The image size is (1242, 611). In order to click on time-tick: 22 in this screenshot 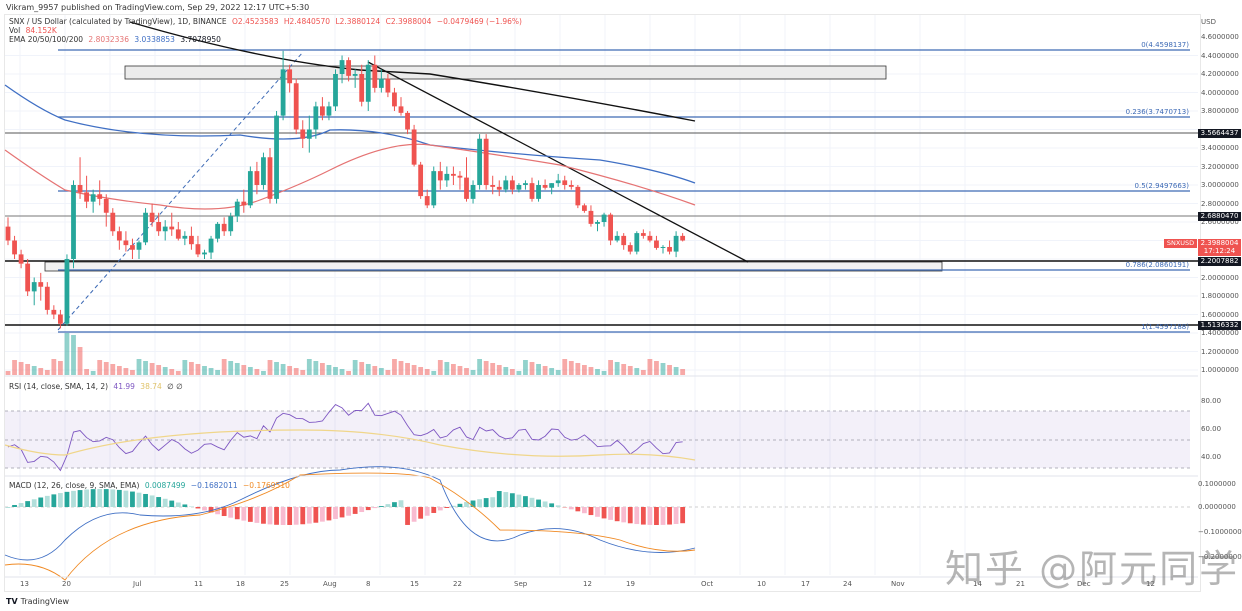, I will do `click(457, 584)`.